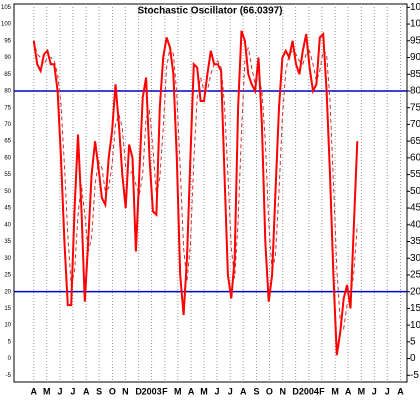 This screenshot has height=405, width=420. What do you see at coordinates (10, 359) in the screenshot?
I see `y-tick-label-left: 0` at bounding box center [10, 359].